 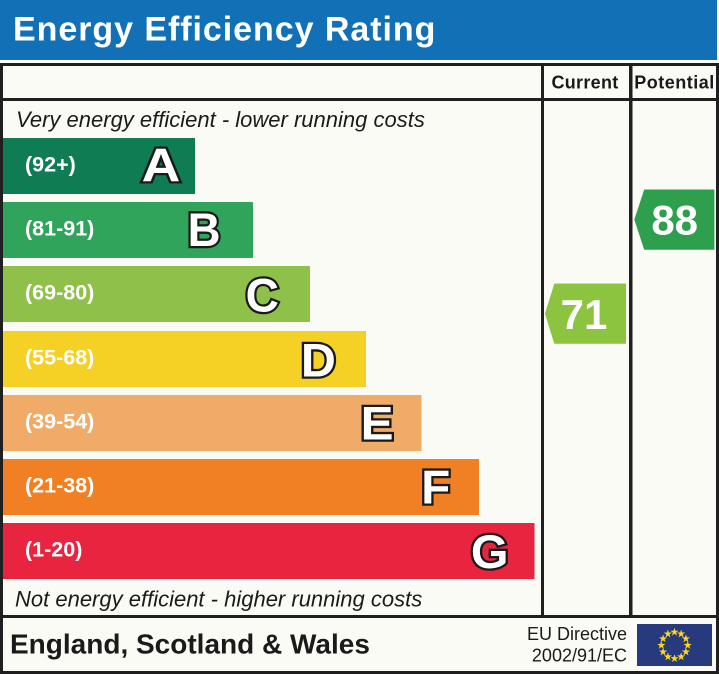 I want to click on svg-text: F, so click(x=435, y=488).